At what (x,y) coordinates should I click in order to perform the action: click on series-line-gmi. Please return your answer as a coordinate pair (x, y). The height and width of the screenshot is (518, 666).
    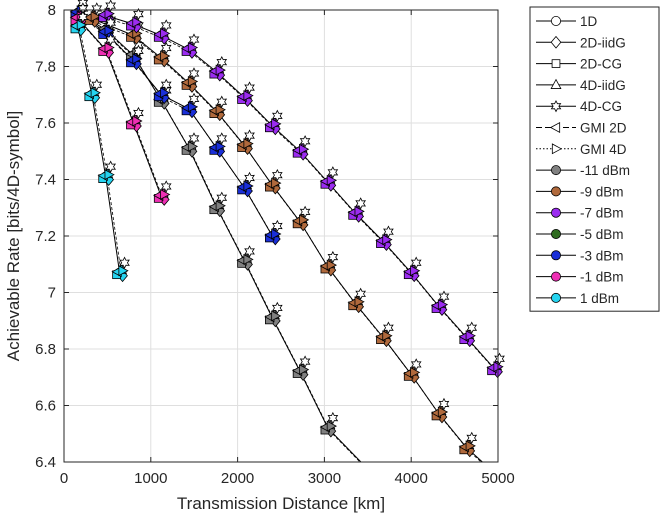
    Looking at the image, I should click on (100, 152).